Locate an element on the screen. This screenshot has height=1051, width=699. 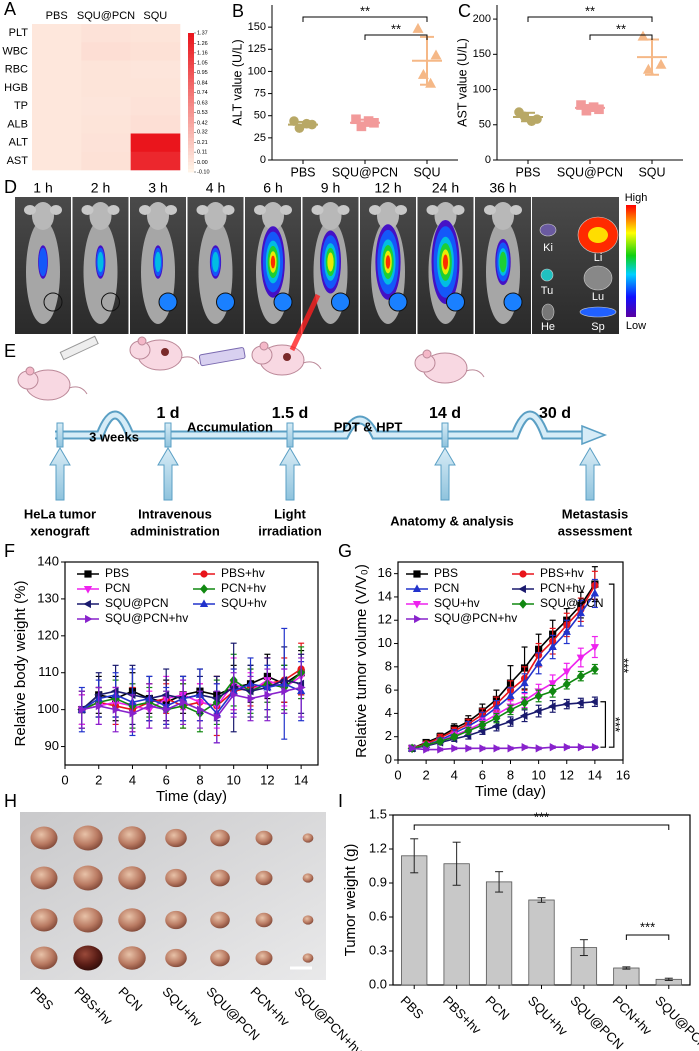
x-axis-label: Time (day) is located at coordinates (191, 796).